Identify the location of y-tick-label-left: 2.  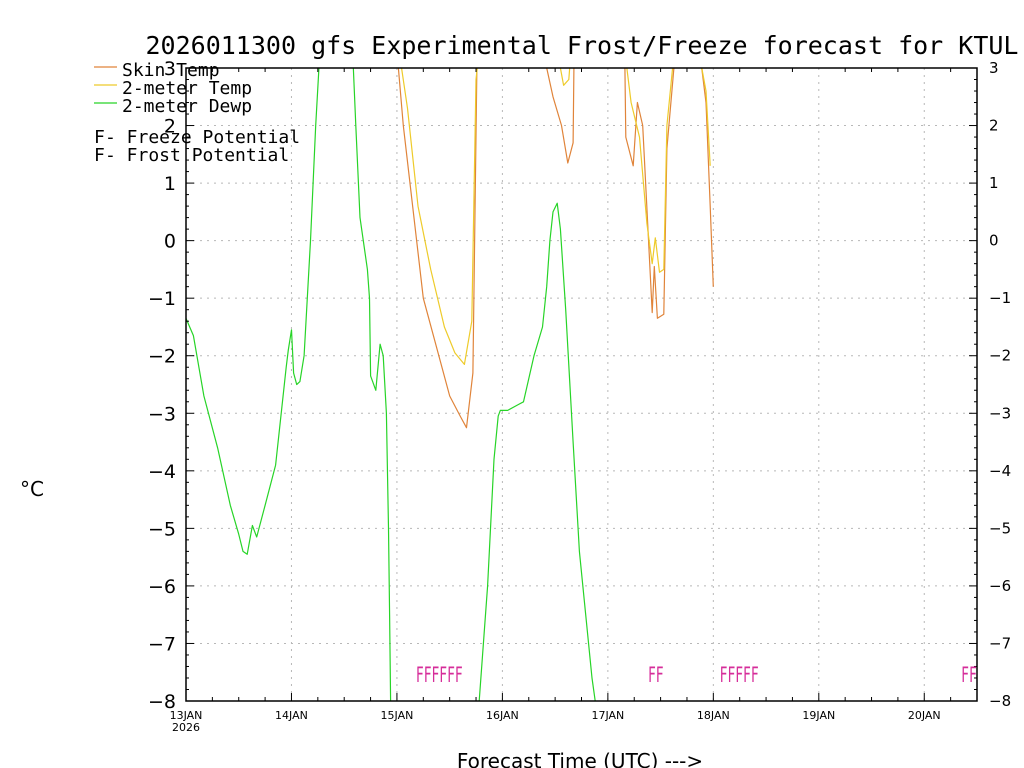
(170, 127).